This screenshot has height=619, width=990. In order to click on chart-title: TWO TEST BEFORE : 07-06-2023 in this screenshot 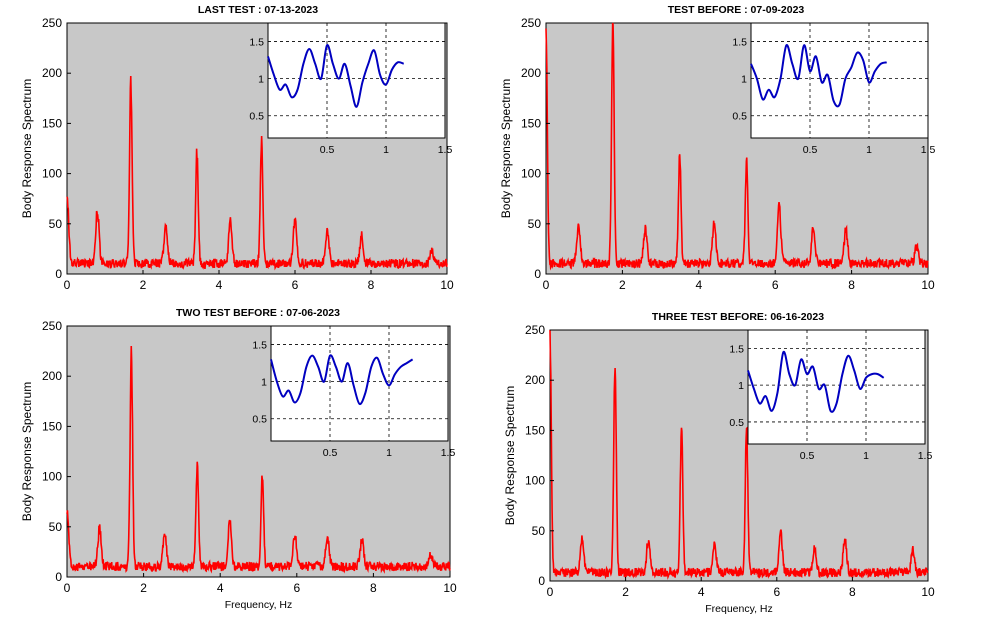, I will do `click(258, 313)`.